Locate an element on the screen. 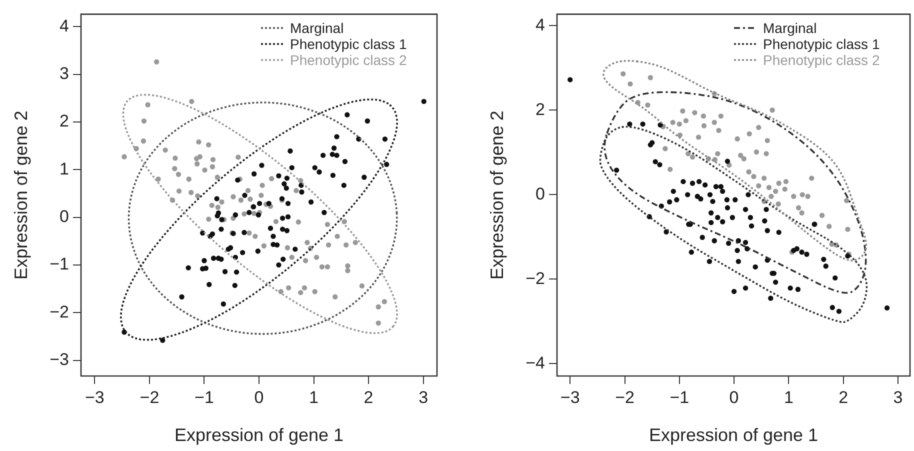 The image size is (914, 451). y-tick-label: −4 is located at coordinates (535, 362).